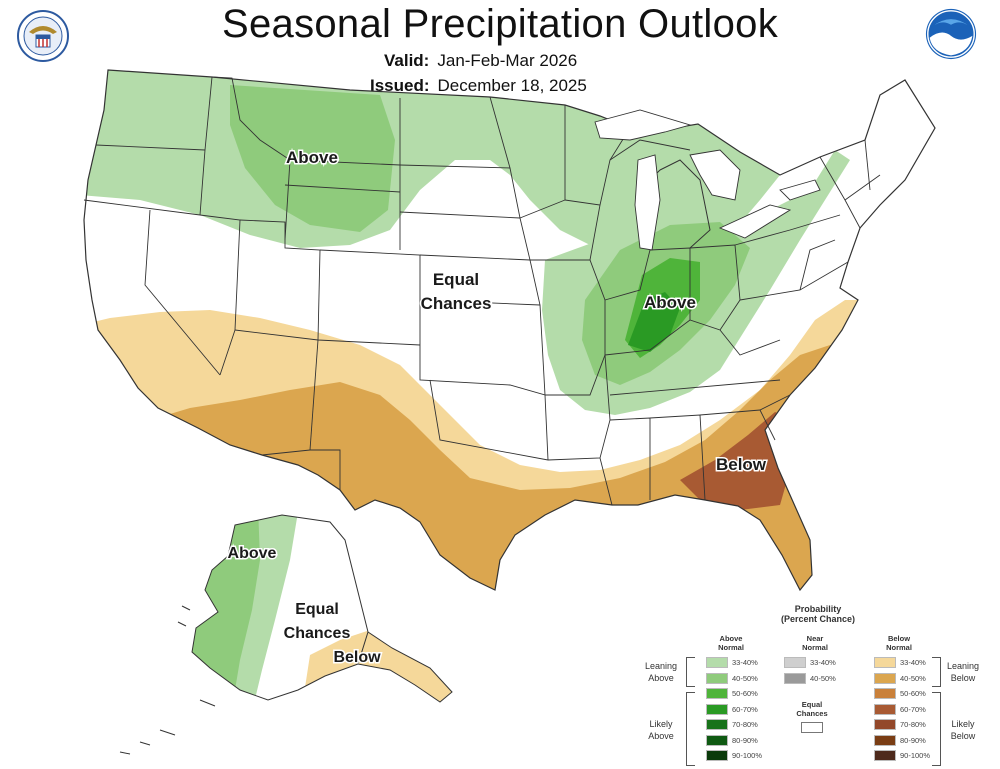  What do you see at coordinates (317, 633) in the screenshot?
I see `label-alaska-chances: Chances` at bounding box center [317, 633].